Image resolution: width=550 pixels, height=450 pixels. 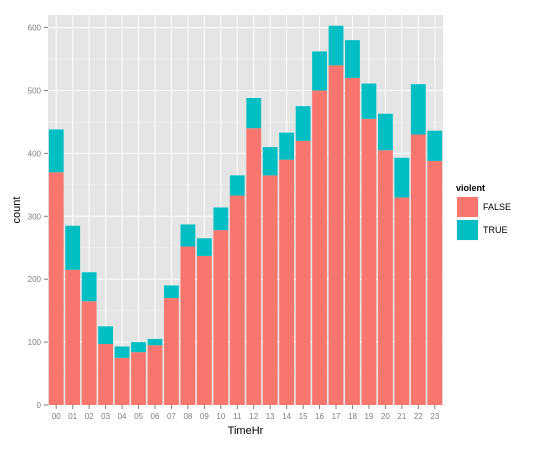 What do you see at coordinates (286, 416) in the screenshot?
I see `x-tick-label: 14` at bounding box center [286, 416].